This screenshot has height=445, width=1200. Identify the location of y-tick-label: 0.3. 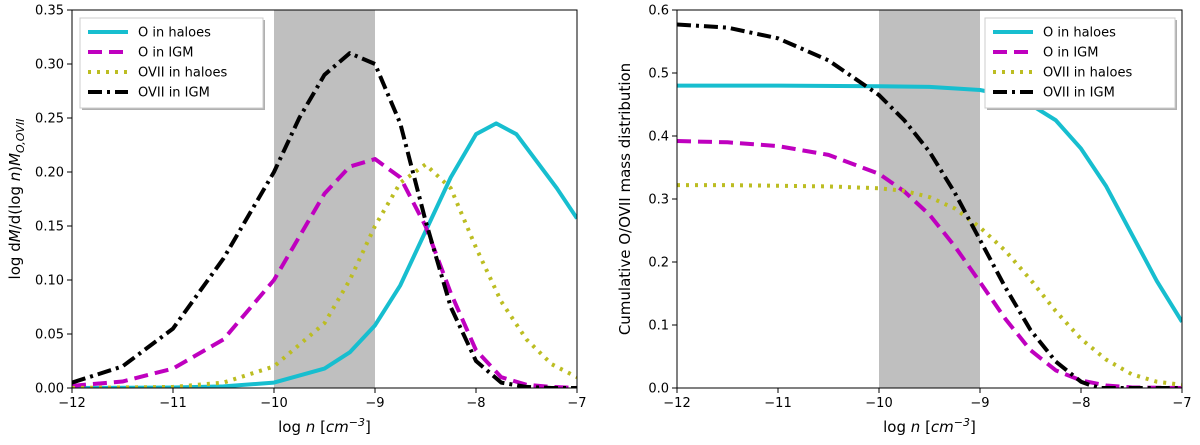
(658, 200).